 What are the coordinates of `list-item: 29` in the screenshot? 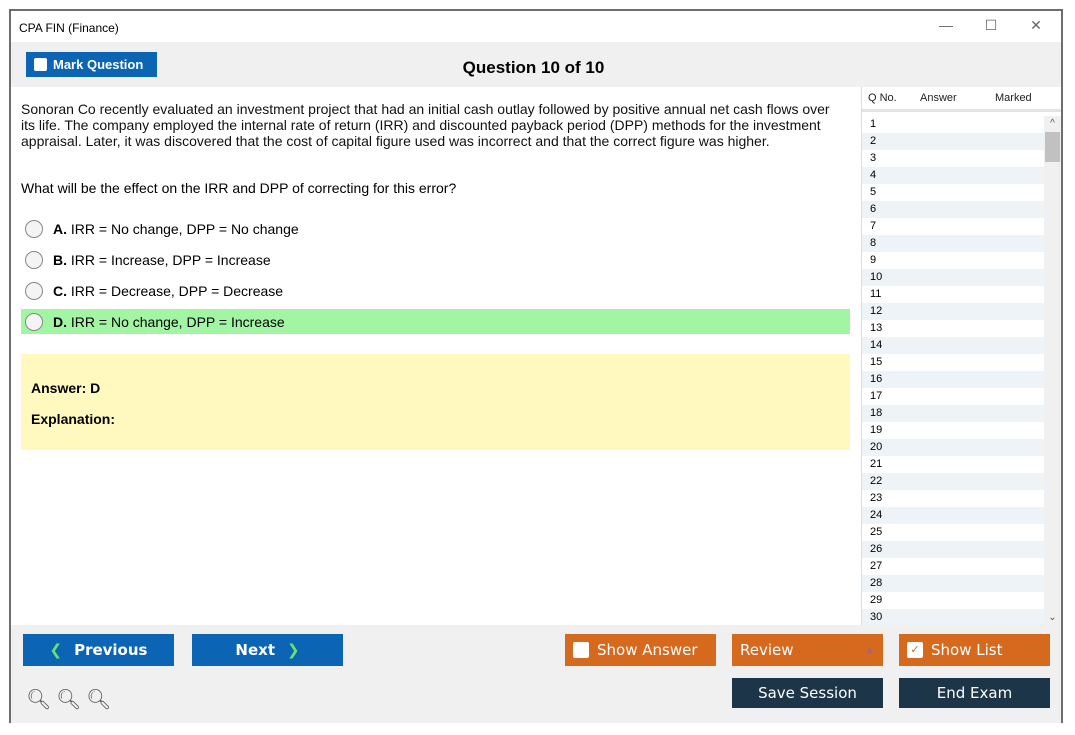 It's located at (876, 600).